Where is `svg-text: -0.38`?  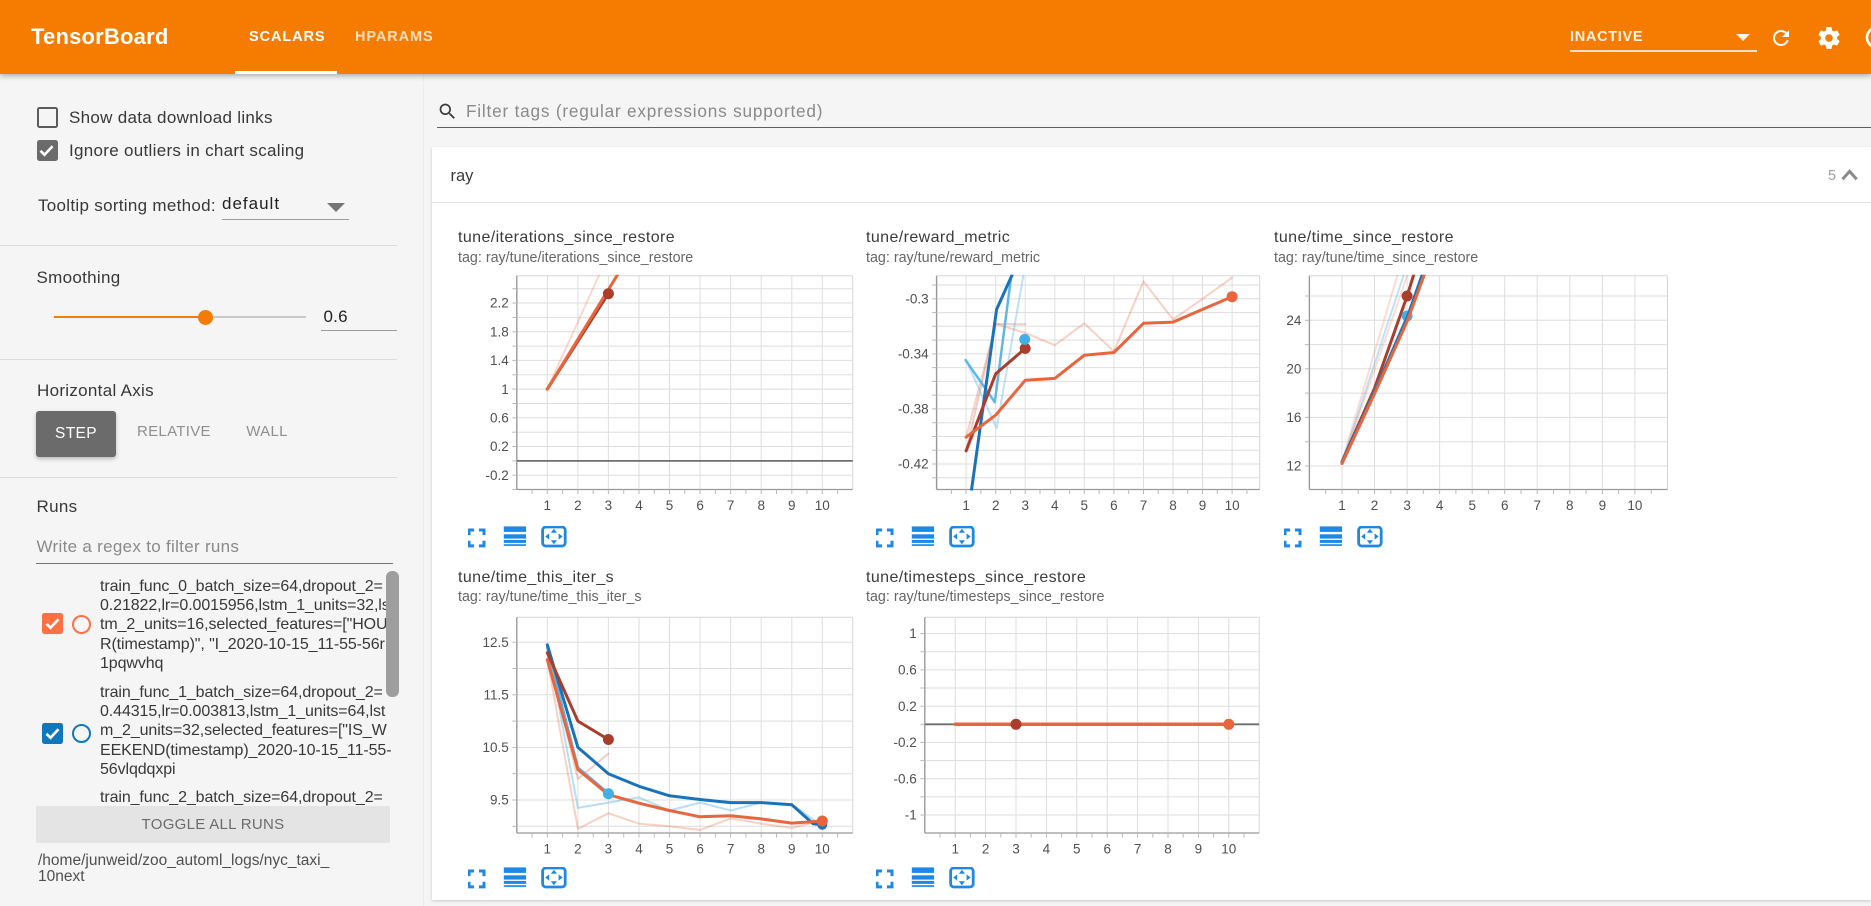 svg-text: -0.38 is located at coordinates (913, 409).